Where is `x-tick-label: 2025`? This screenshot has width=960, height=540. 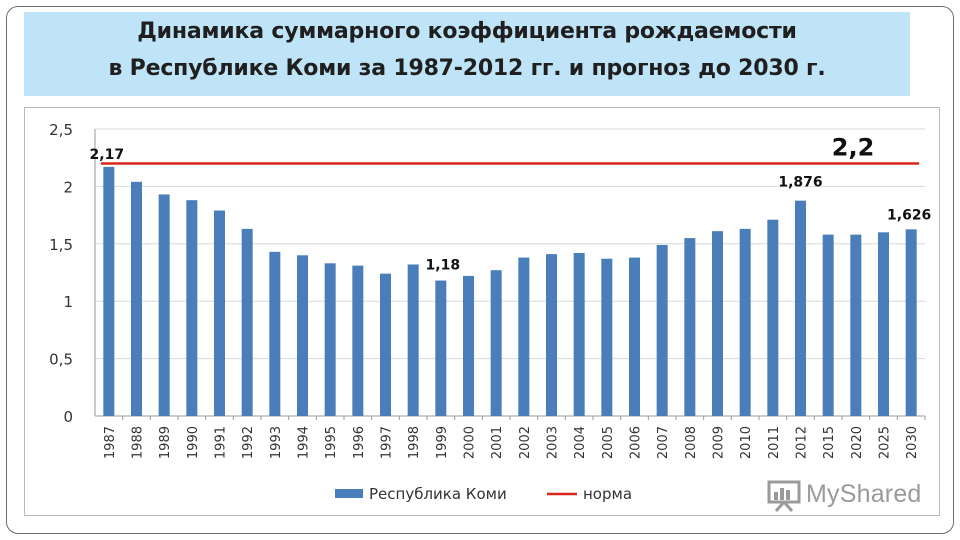
x-tick-label: 2025 is located at coordinates (885, 442).